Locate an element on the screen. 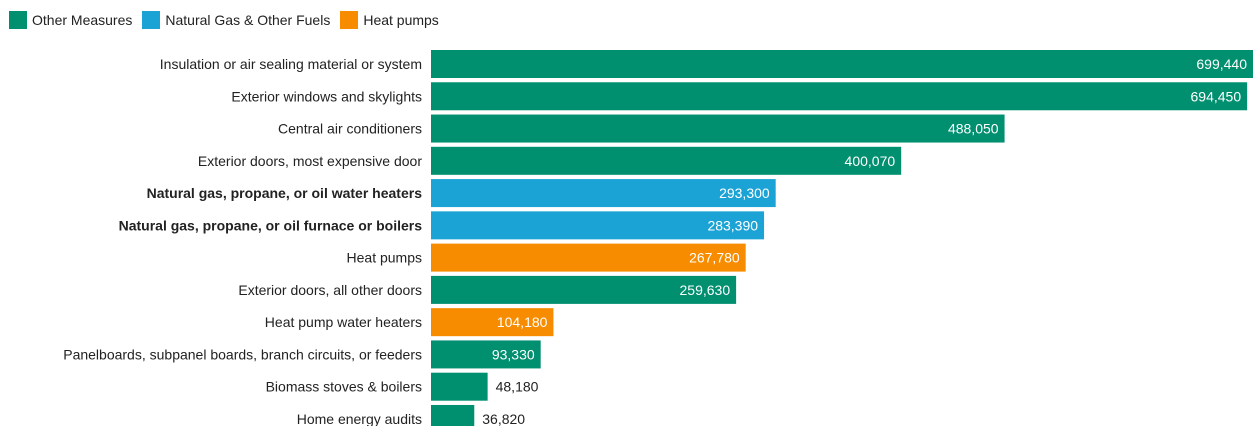  legend-item-heat-pumps: Heat pumps is located at coordinates (389, 20).